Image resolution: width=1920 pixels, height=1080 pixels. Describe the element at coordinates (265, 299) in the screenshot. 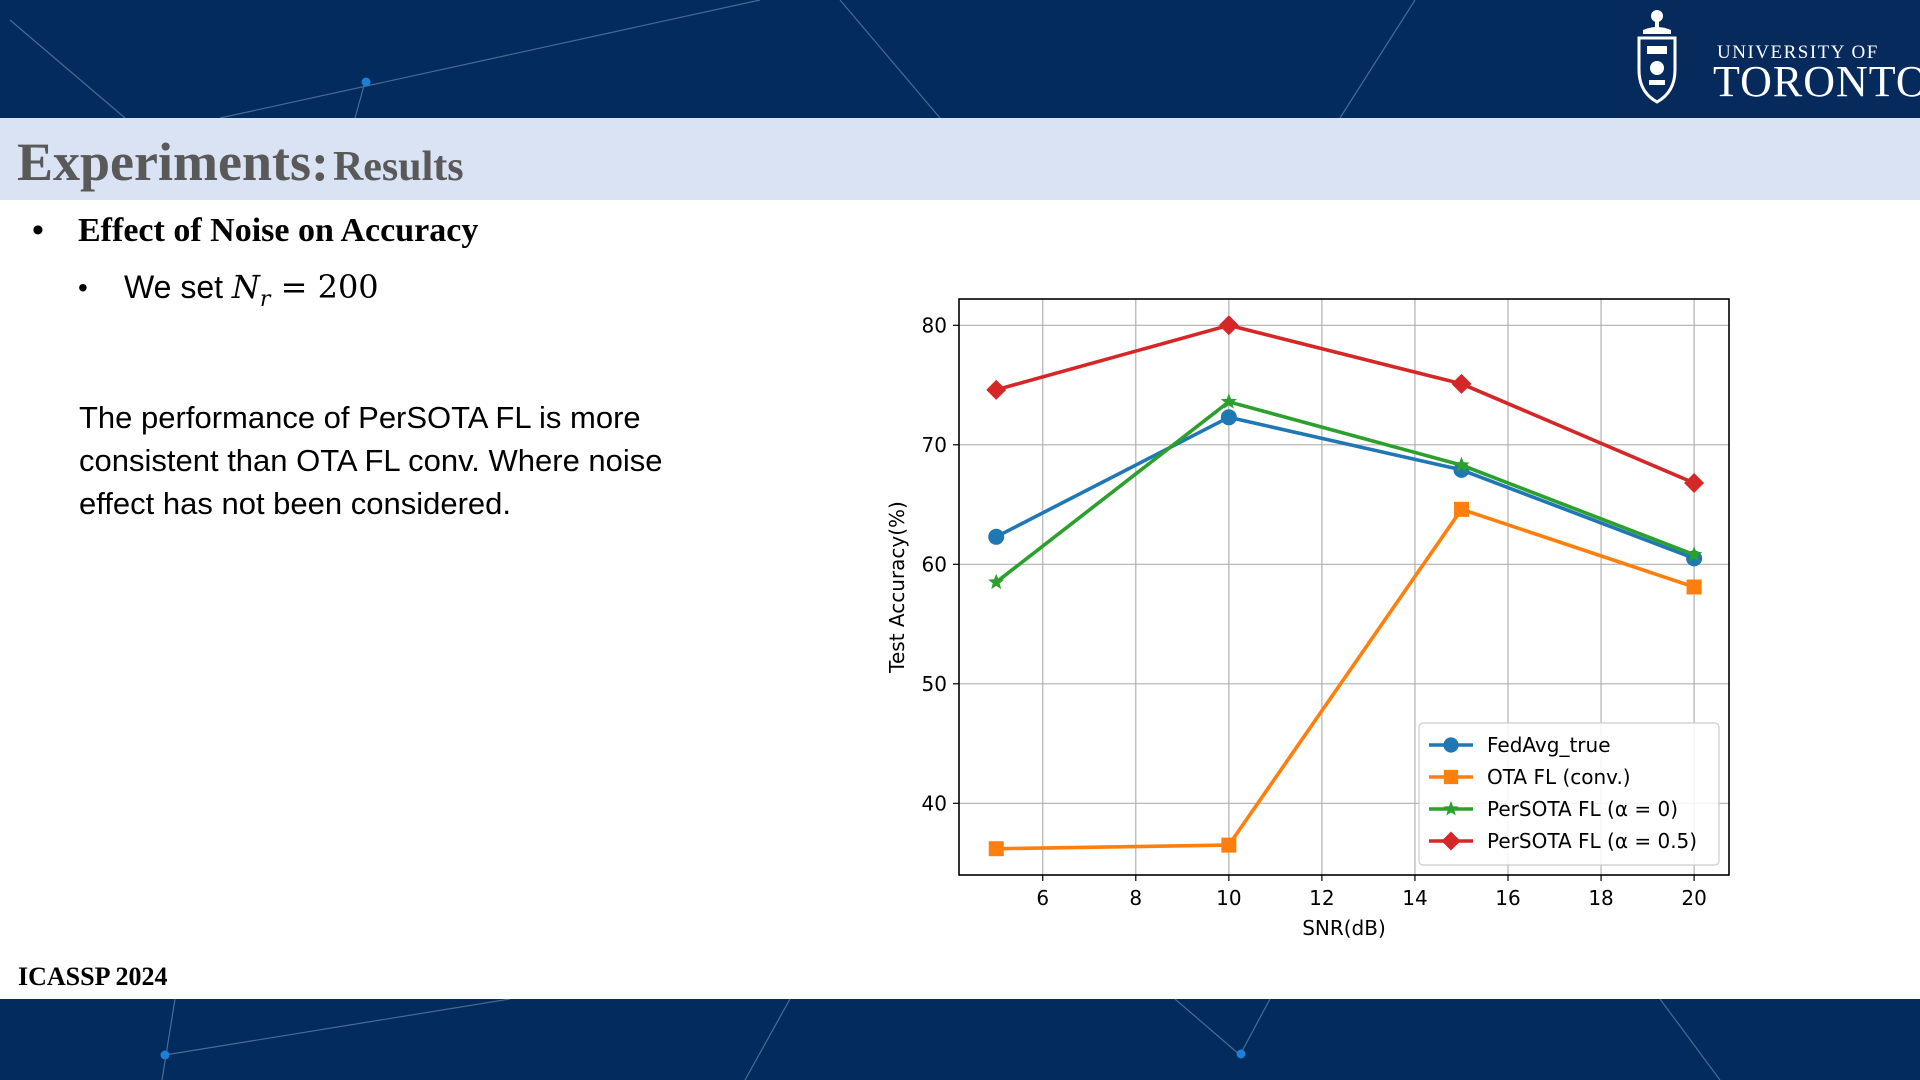

I see `math-subscript: r` at that location.